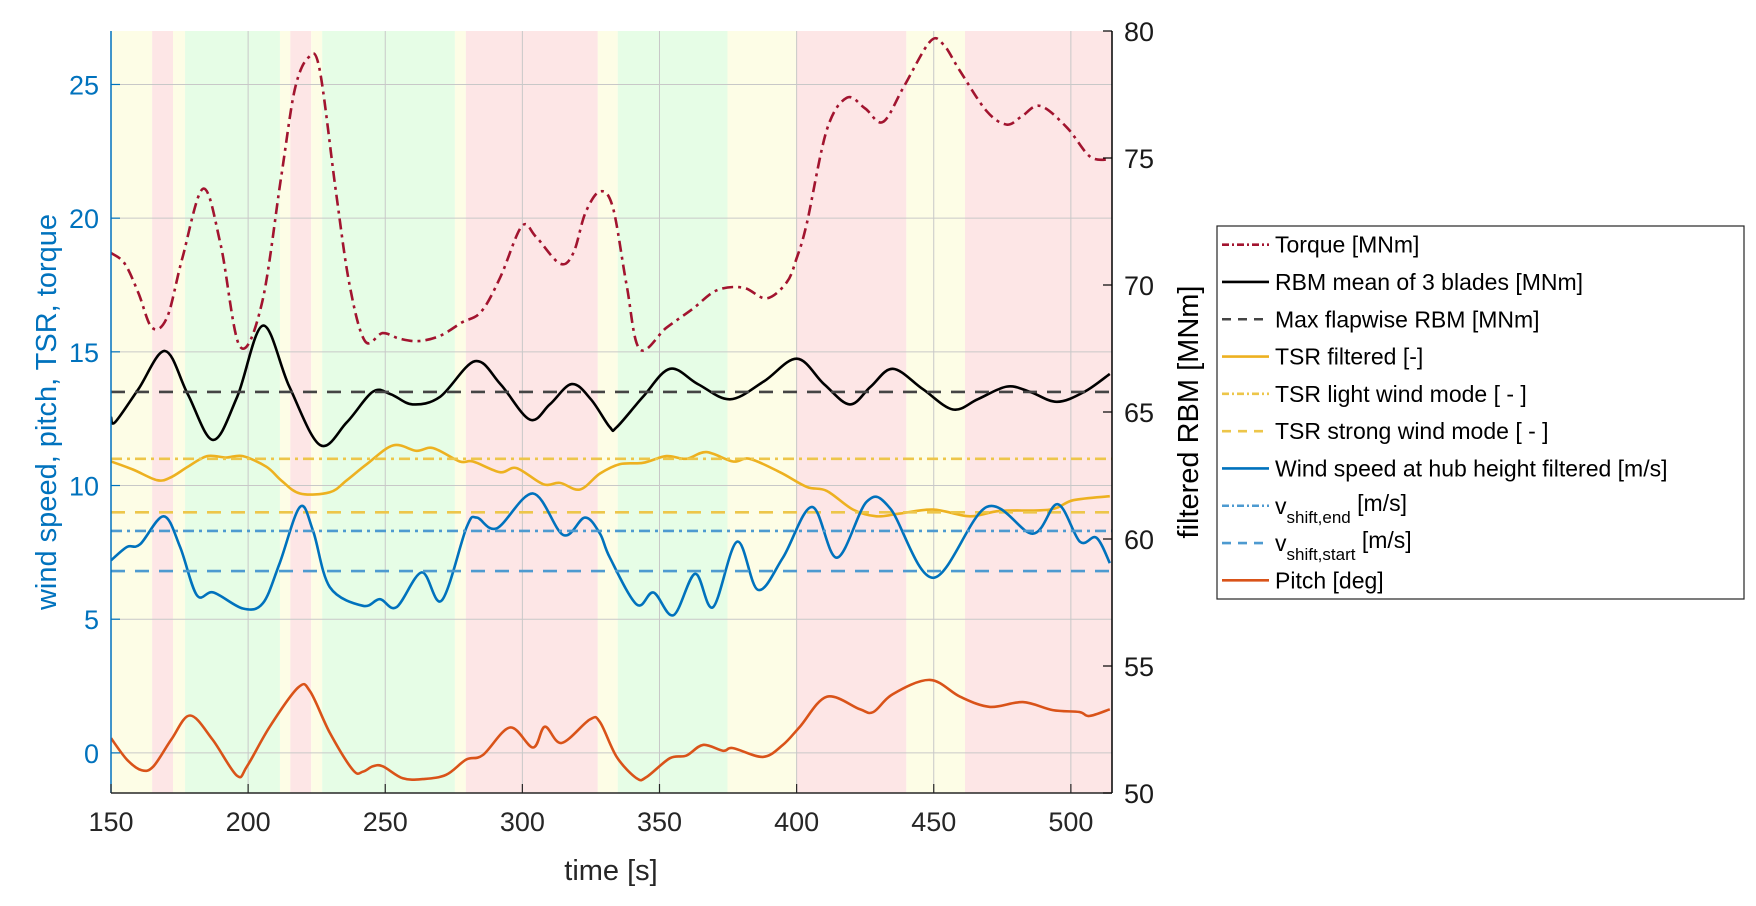 This screenshot has height=906, width=1756. Describe the element at coordinates (1347, 245) in the screenshot. I see `legend-label: Torque [MNm]` at that location.